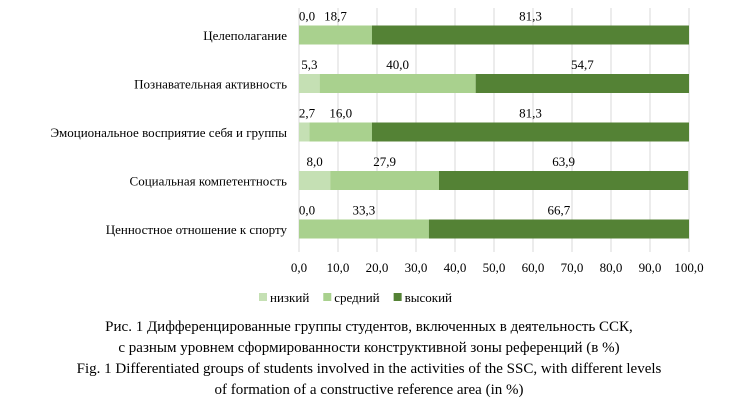 This screenshot has height=416, width=738. What do you see at coordinates (455, 267) in the screenshot?
I see `x-tick-label: 40,0` at bounding box center [455, 267].